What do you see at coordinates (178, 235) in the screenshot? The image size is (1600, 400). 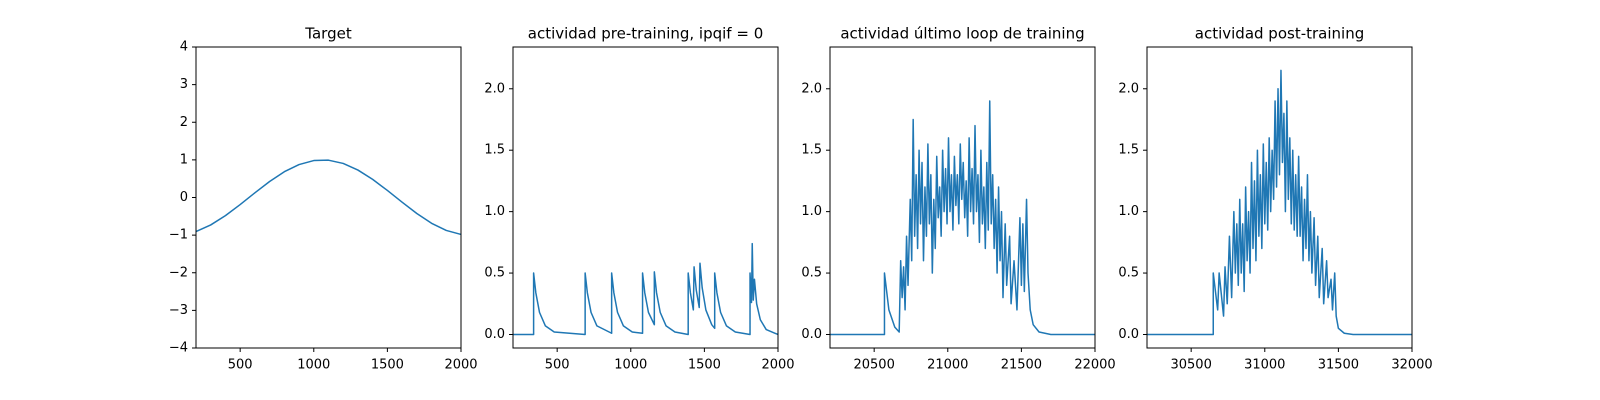 I see `y-tick-label: −1` at bounding box center [178, 235].